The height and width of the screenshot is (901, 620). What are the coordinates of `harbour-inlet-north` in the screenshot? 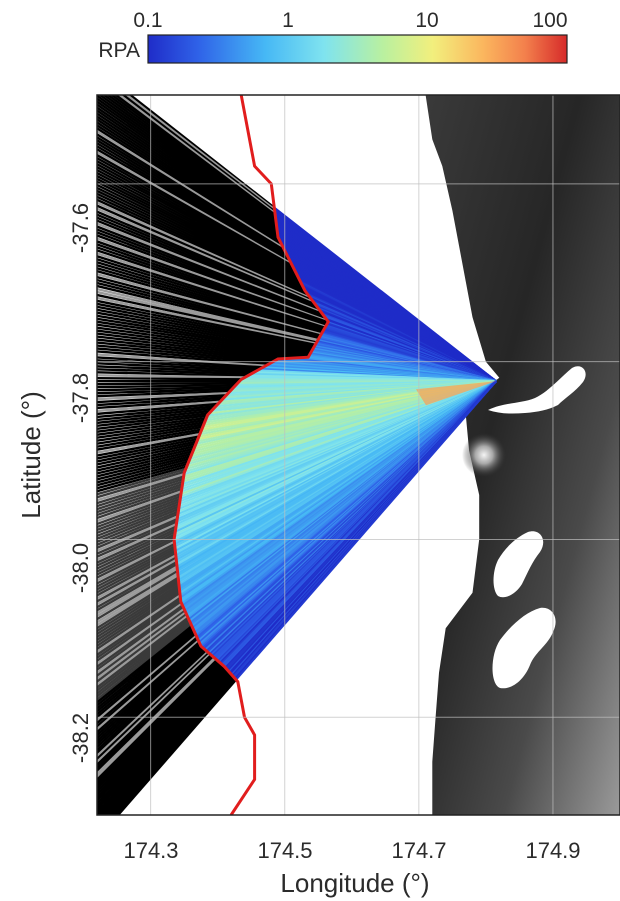 It's located at (537, 390).